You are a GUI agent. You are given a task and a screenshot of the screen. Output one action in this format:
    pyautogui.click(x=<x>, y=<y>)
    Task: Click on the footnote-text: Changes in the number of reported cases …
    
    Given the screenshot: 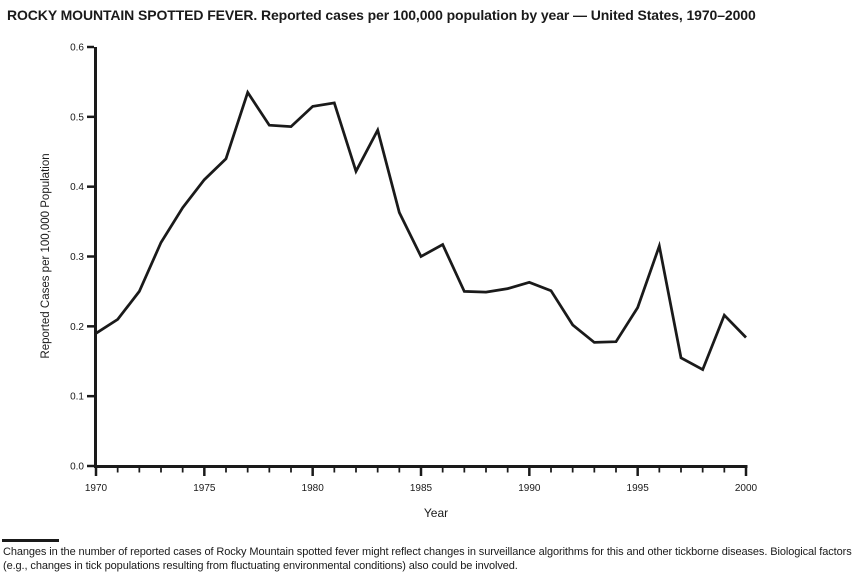 What is the action you would take?
    pyautogui.click(x=427, y=559)
    